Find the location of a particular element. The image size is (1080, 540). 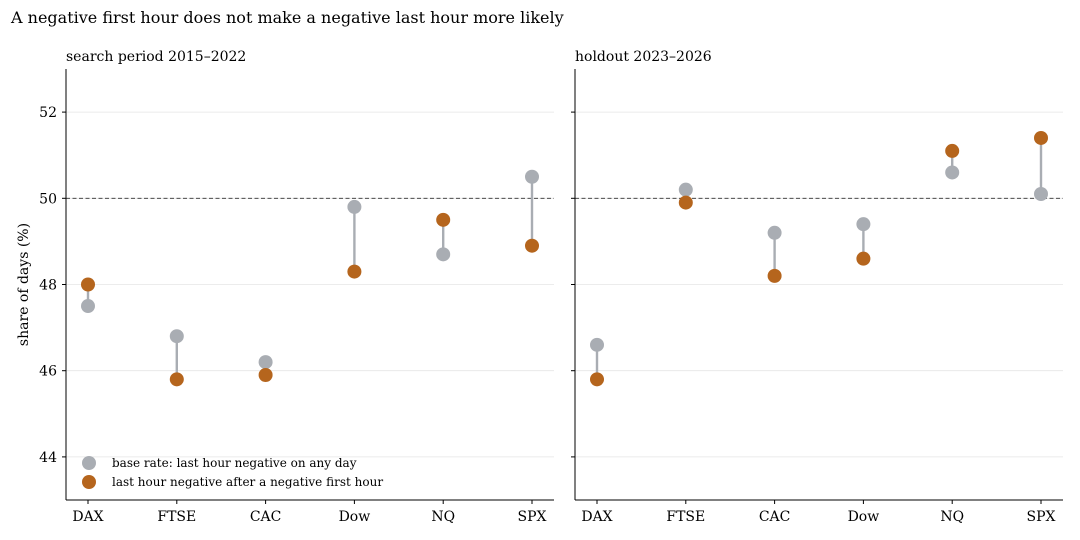

legend-label-base: base rate: last hour negative on any day is located at coordinates (234, 463).